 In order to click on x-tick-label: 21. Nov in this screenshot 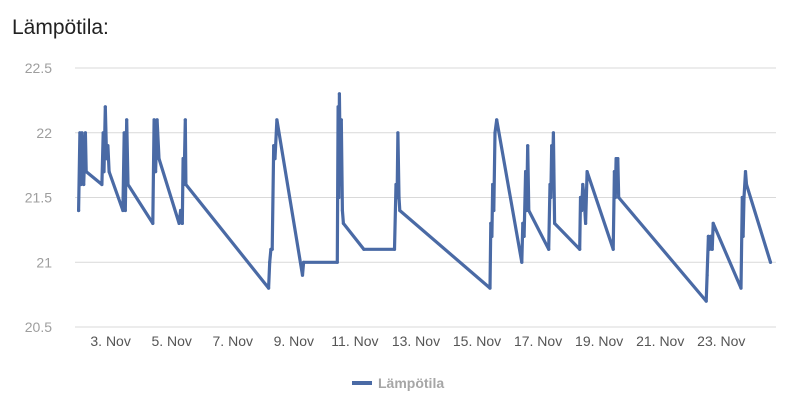, I will do `click(660, 341)`.